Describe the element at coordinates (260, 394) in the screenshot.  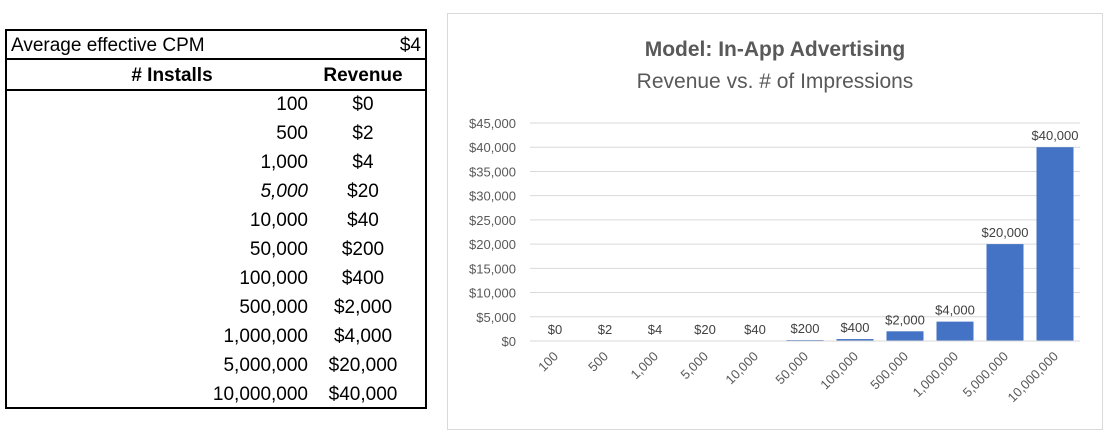
I see `installs-cell: 10,000,000` at that location.